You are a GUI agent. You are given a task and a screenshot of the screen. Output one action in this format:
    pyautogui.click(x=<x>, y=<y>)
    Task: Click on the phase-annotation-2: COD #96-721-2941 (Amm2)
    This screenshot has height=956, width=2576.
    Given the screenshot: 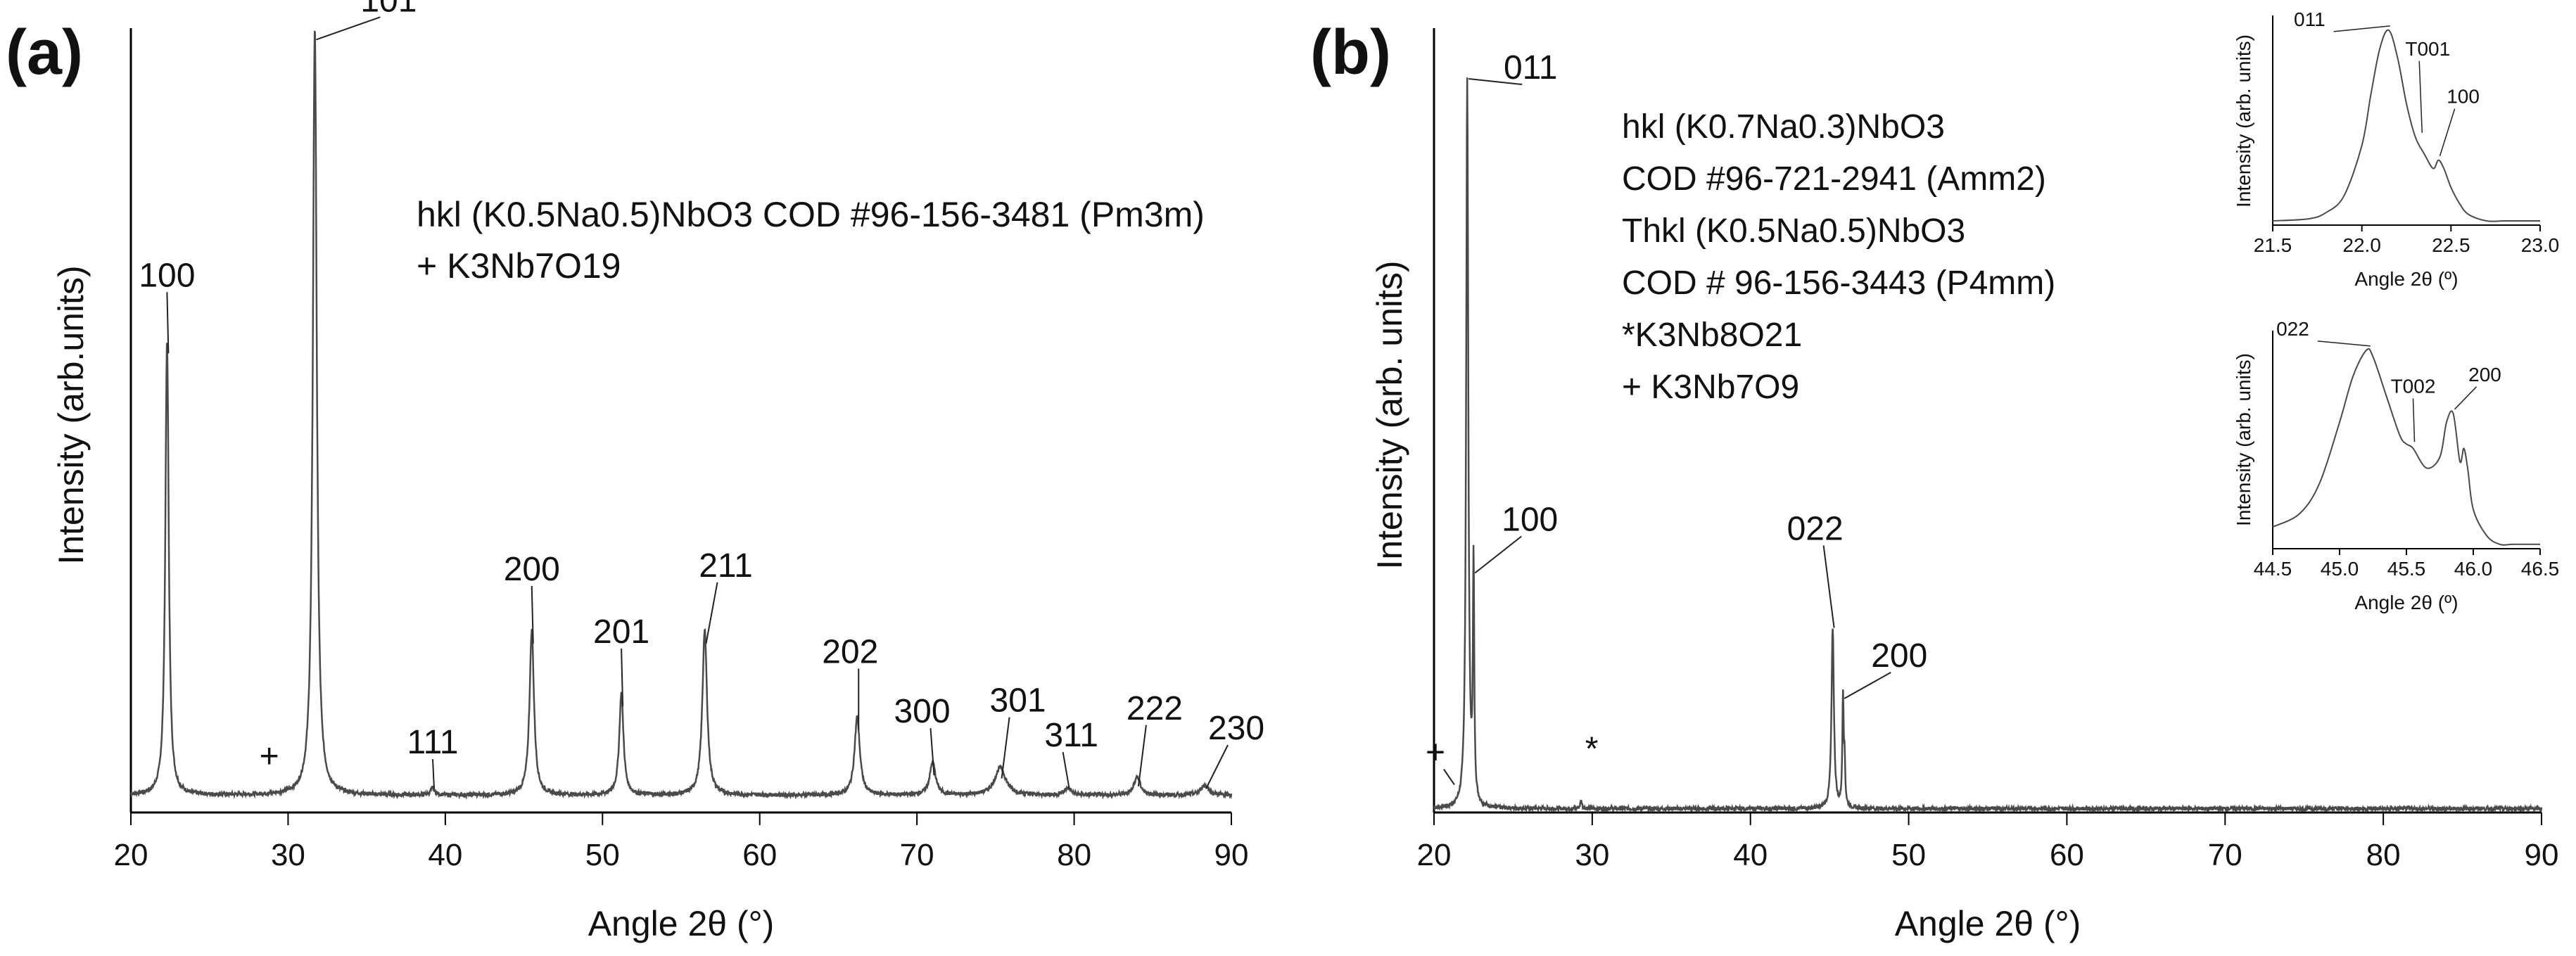 What is the action you would take?
    pyautogui.click(x=1834, y=179)
    